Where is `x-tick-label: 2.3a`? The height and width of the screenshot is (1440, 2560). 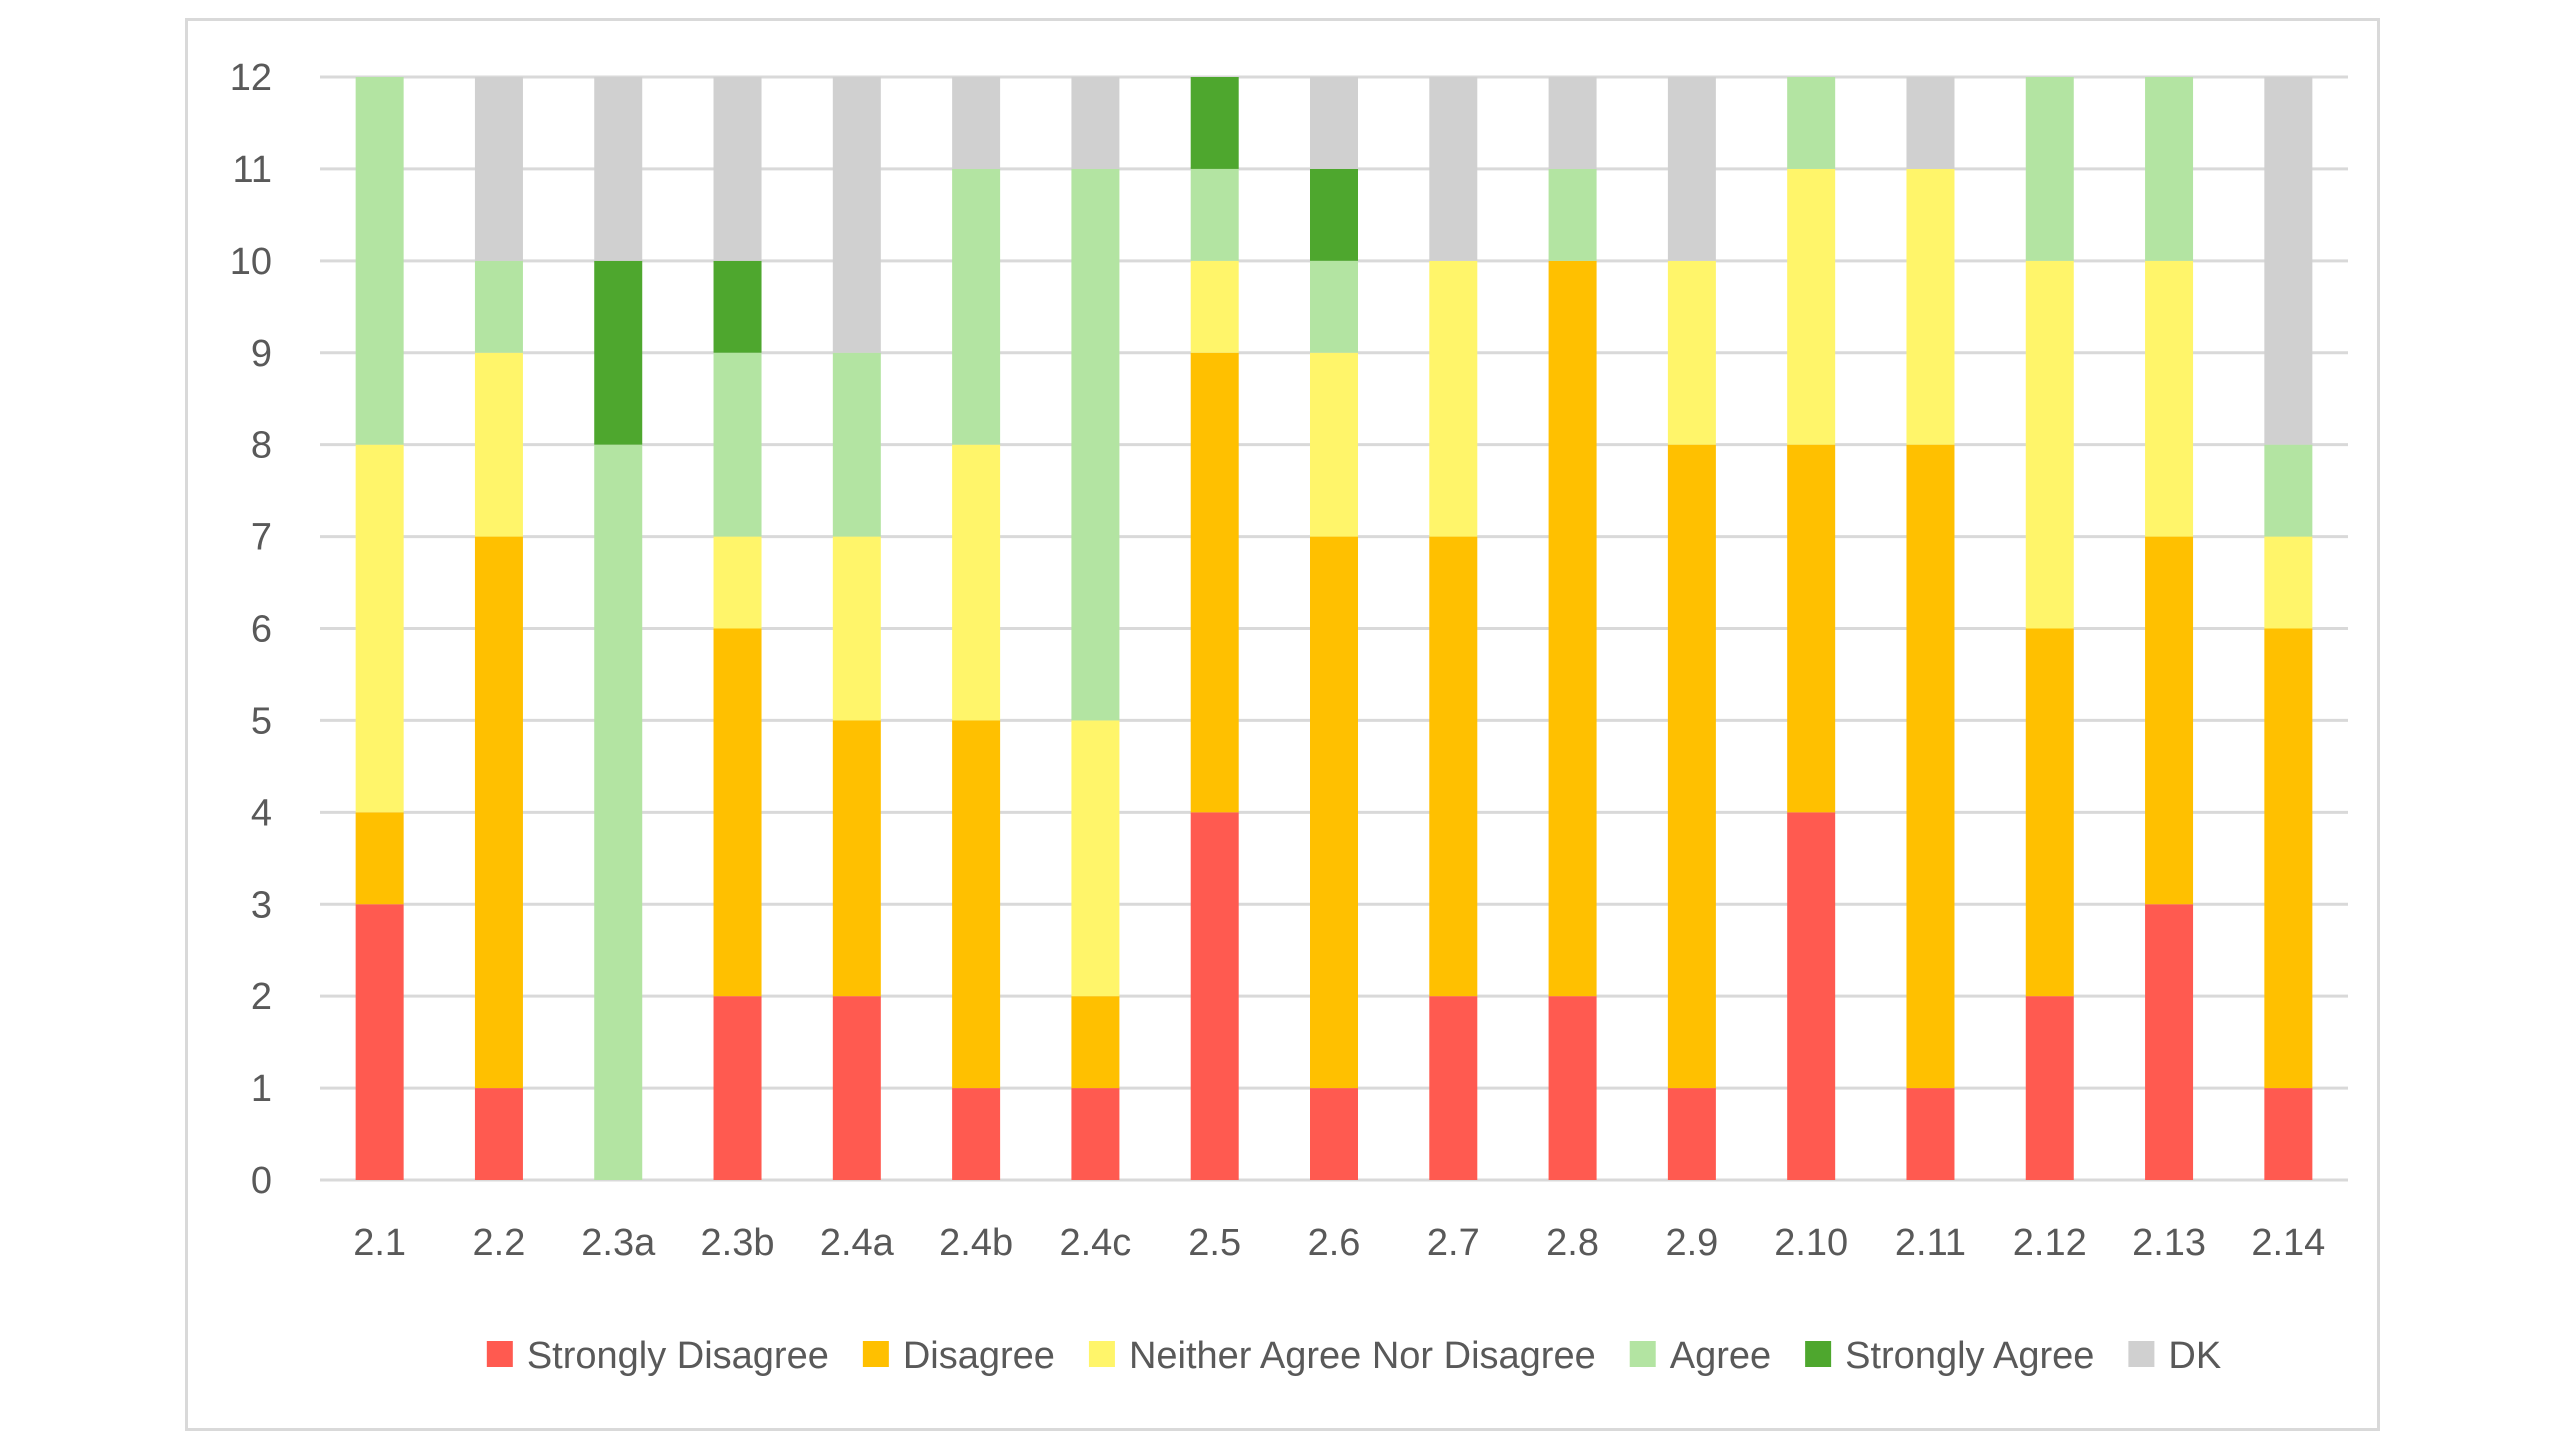 x-tick-label: 2.3a is located at coordinates (618, 1243).